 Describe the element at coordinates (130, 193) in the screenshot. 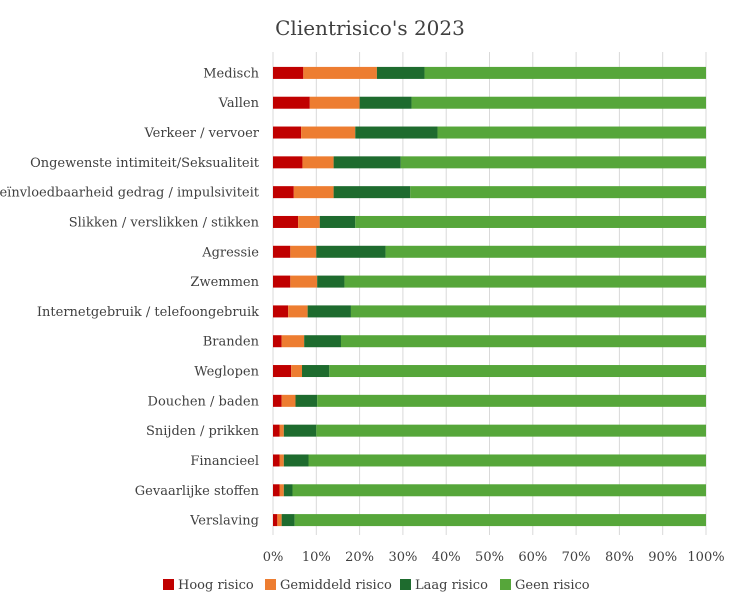

I see `category-label: Beïnvloedbaarheid gedrag / impulsiviteit` at that location.